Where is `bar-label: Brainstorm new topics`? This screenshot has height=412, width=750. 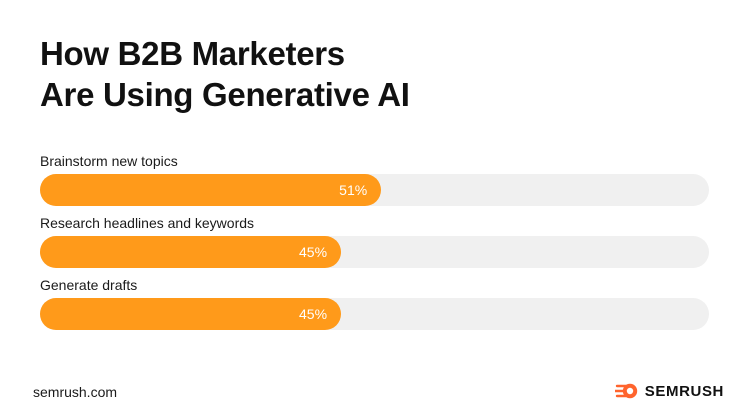 bar-label: Brainstorm new topics is located at coordinates (109, 161).